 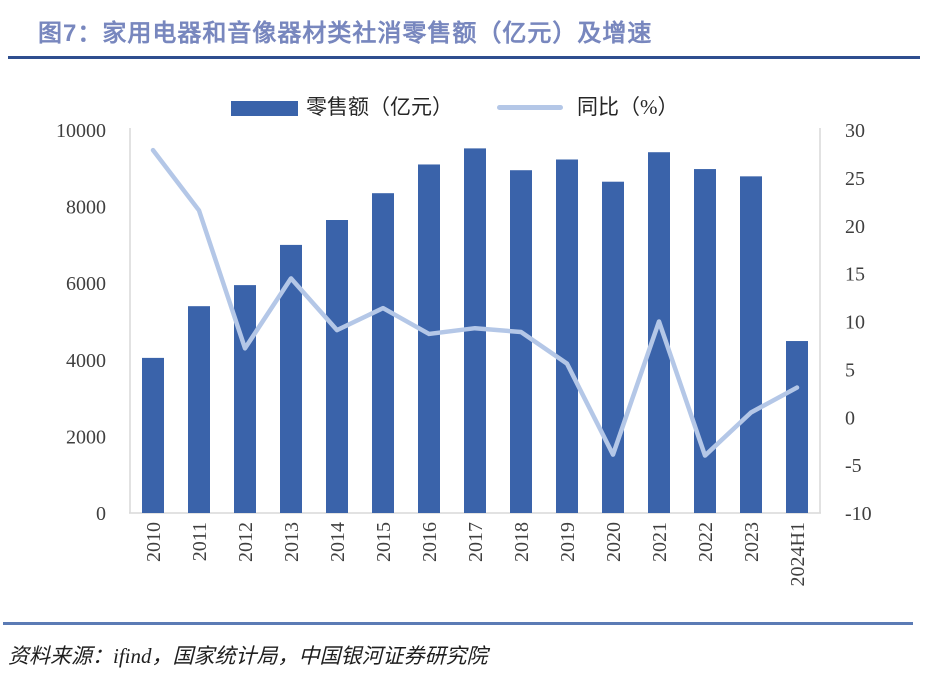 I want to click on legend-line-label: 同比（%）, so click(x=628, y=107).